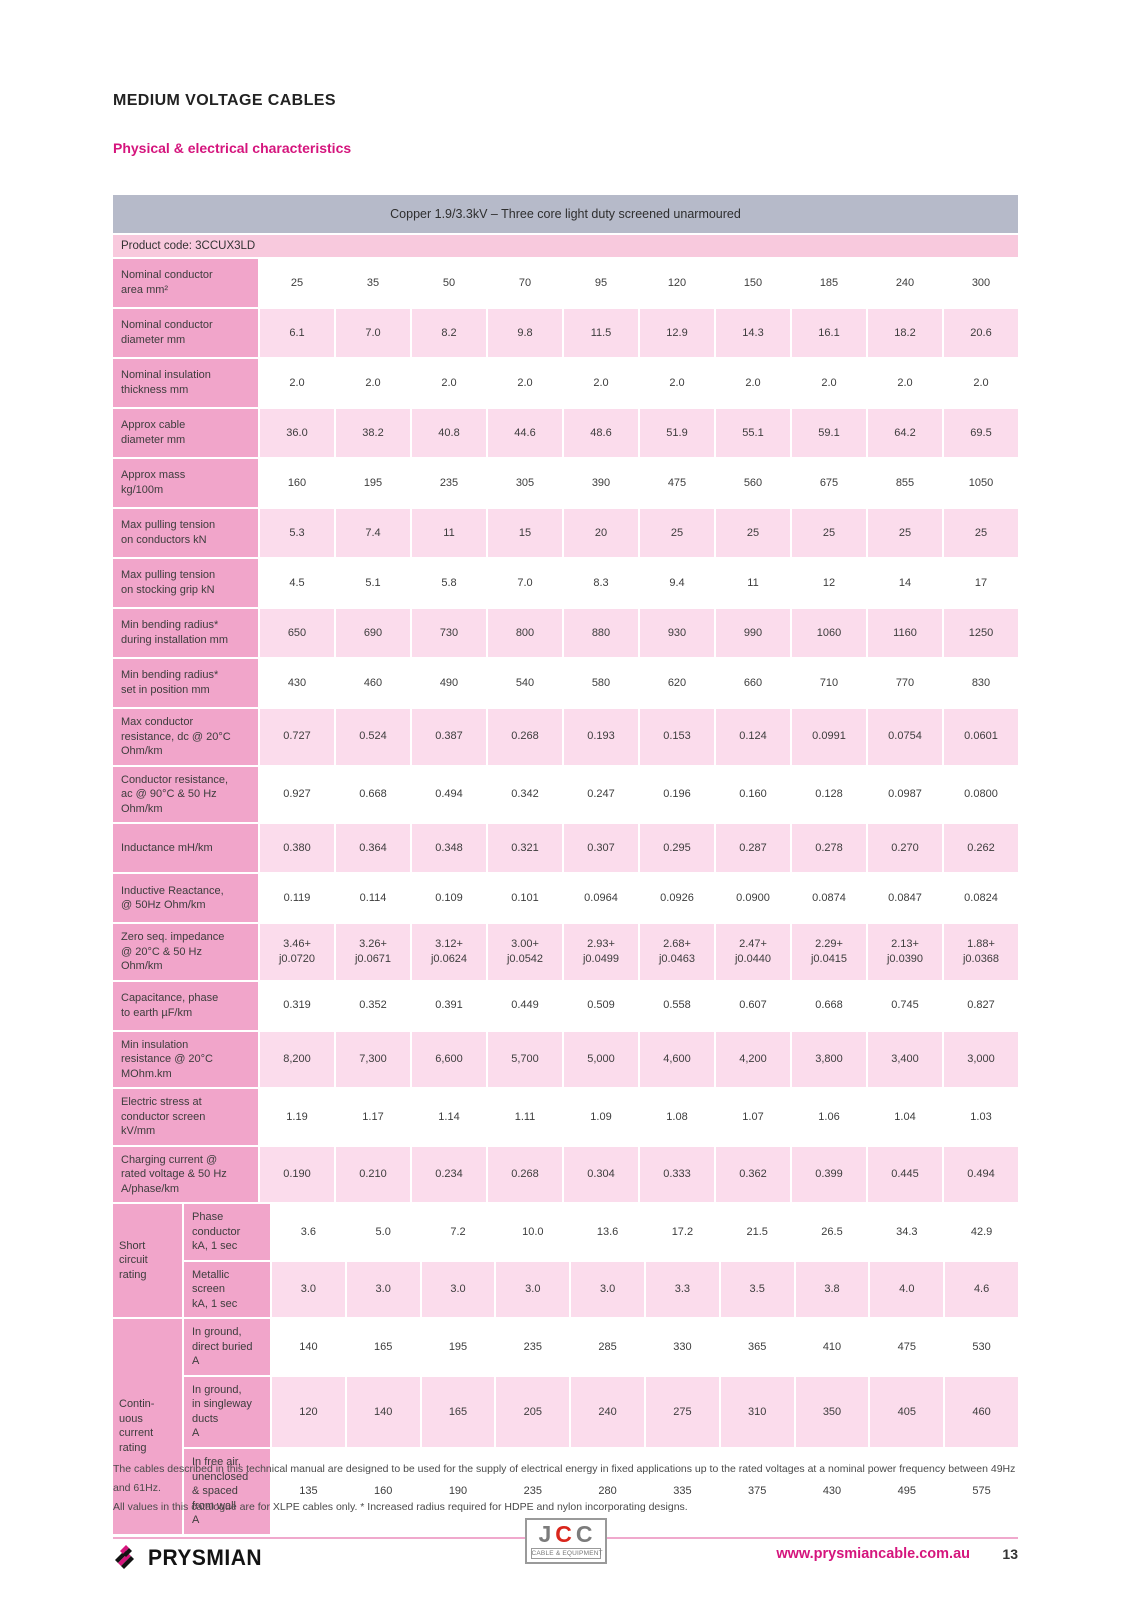 The image size is (1131, 1600). Describe the element at coordinates (753, 433) in the screenshot. I see `cell-value: 55.1` at that location.